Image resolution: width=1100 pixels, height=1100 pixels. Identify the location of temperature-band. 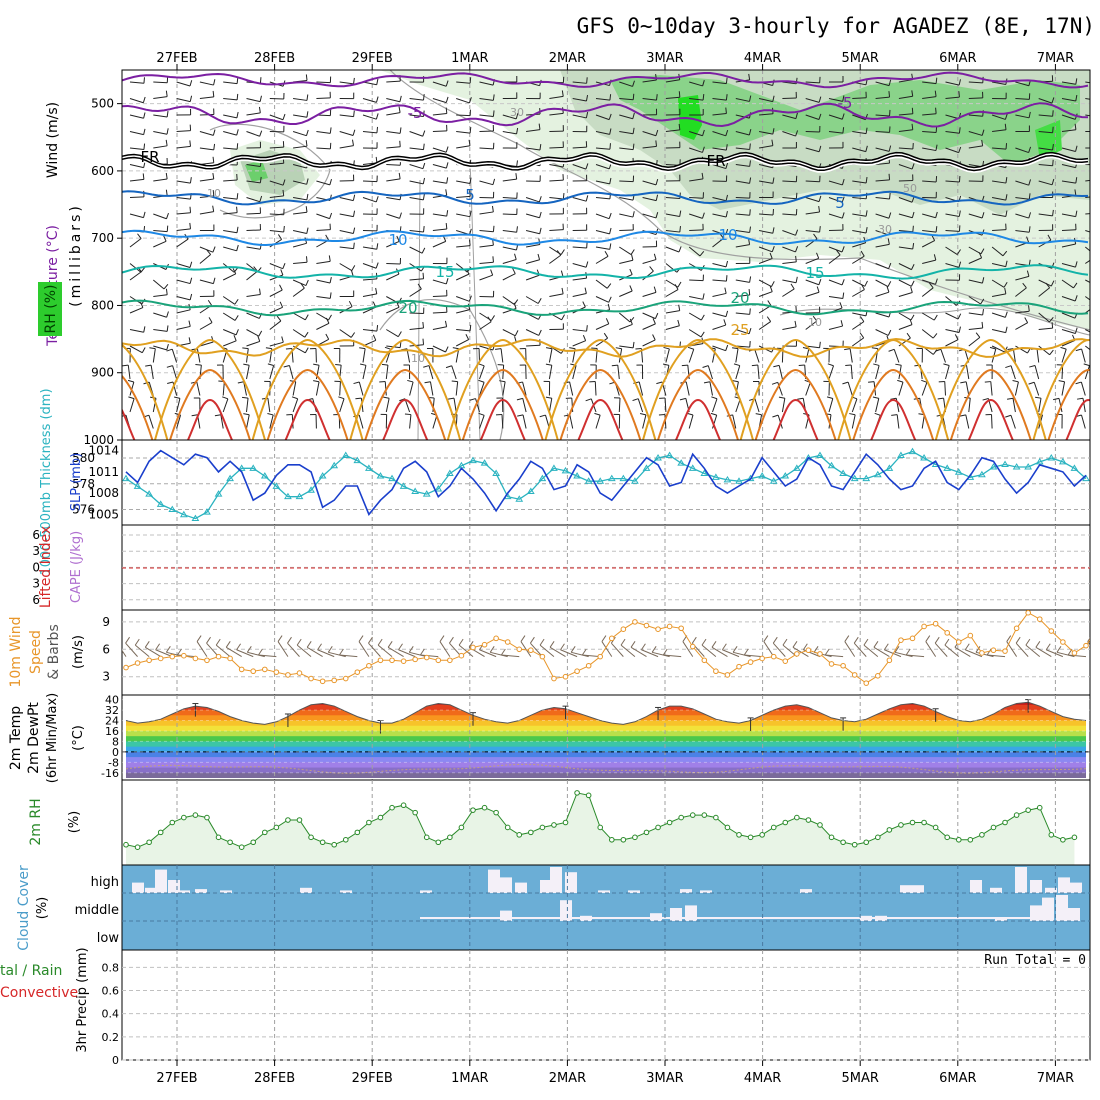
(606, 749).